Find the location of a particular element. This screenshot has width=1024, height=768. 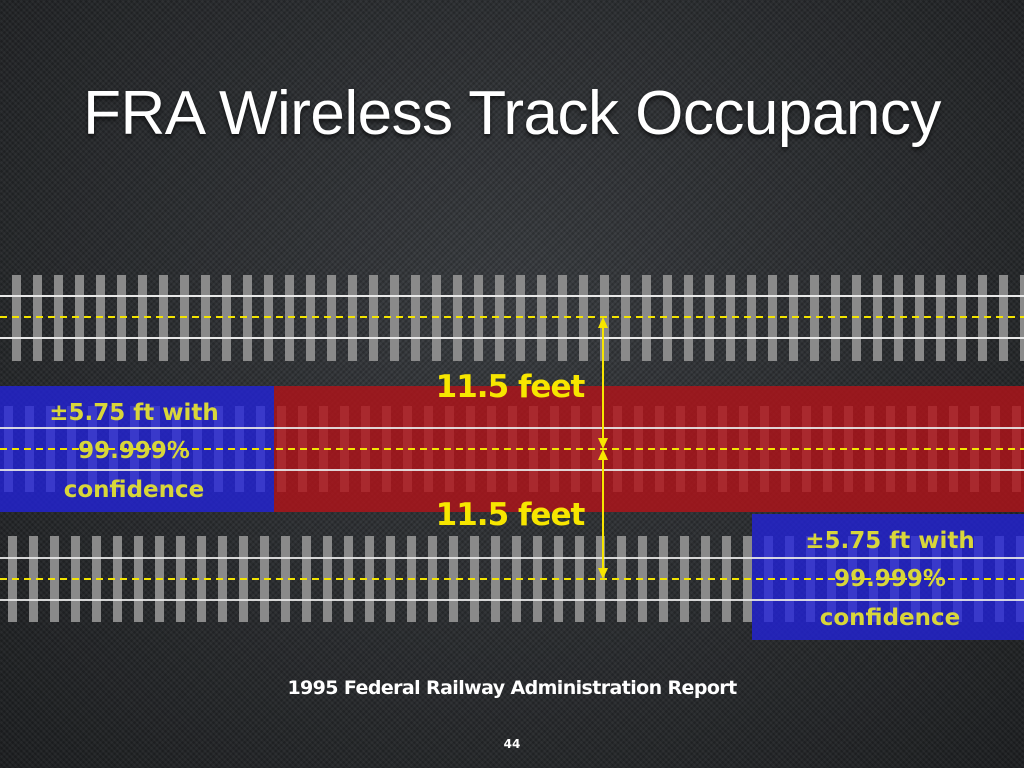

track-top is located at coordinates (512, 317).